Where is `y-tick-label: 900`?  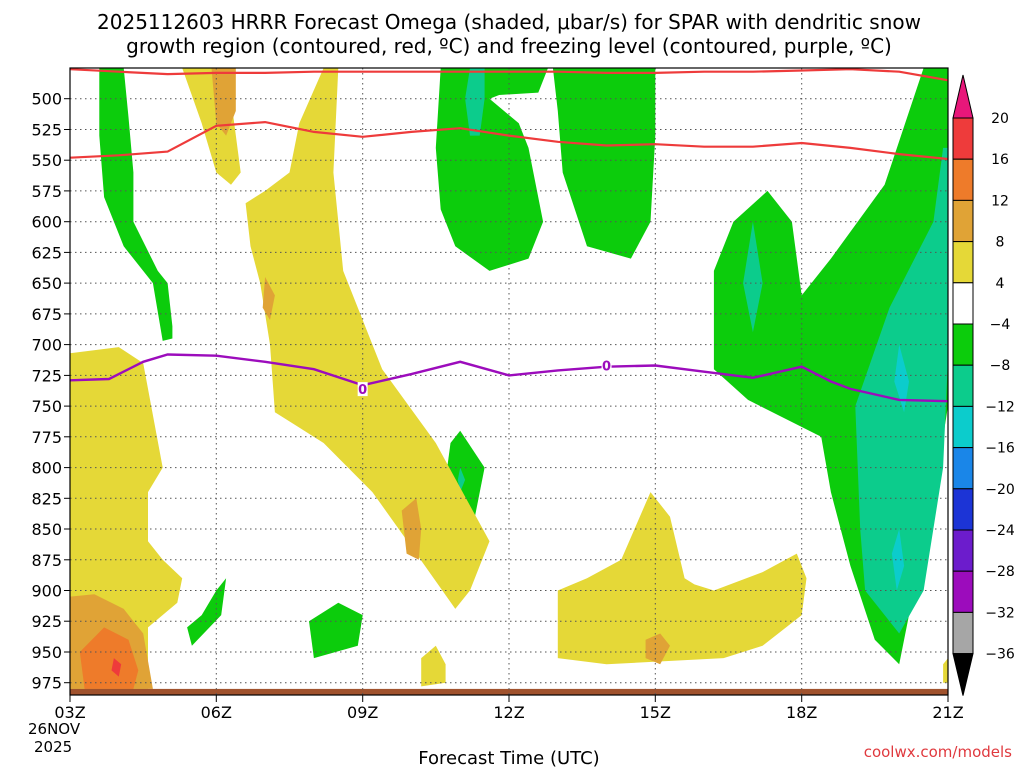 y-tick-label: 900 is located at coordinates (46, 591).